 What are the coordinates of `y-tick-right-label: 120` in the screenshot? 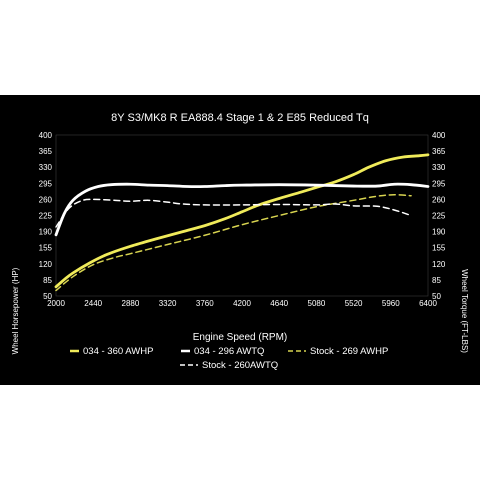 It's located at (439, 264).